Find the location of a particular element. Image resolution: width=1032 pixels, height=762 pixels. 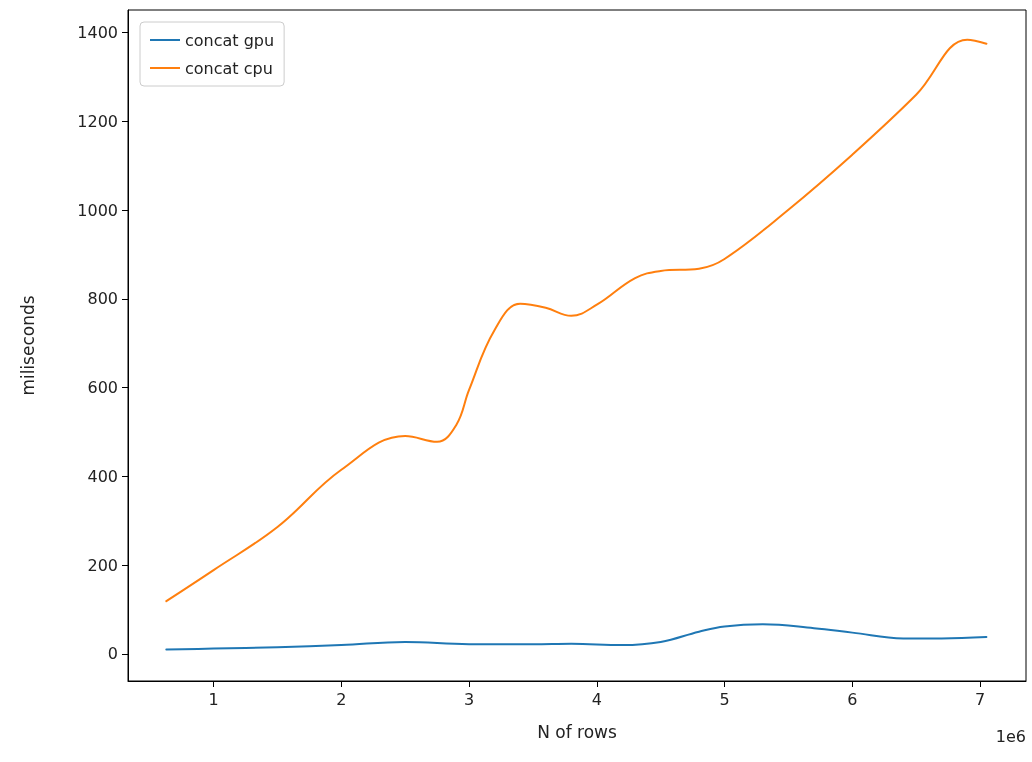

x-tick-label: 3 is located at coordinates (469, 699).